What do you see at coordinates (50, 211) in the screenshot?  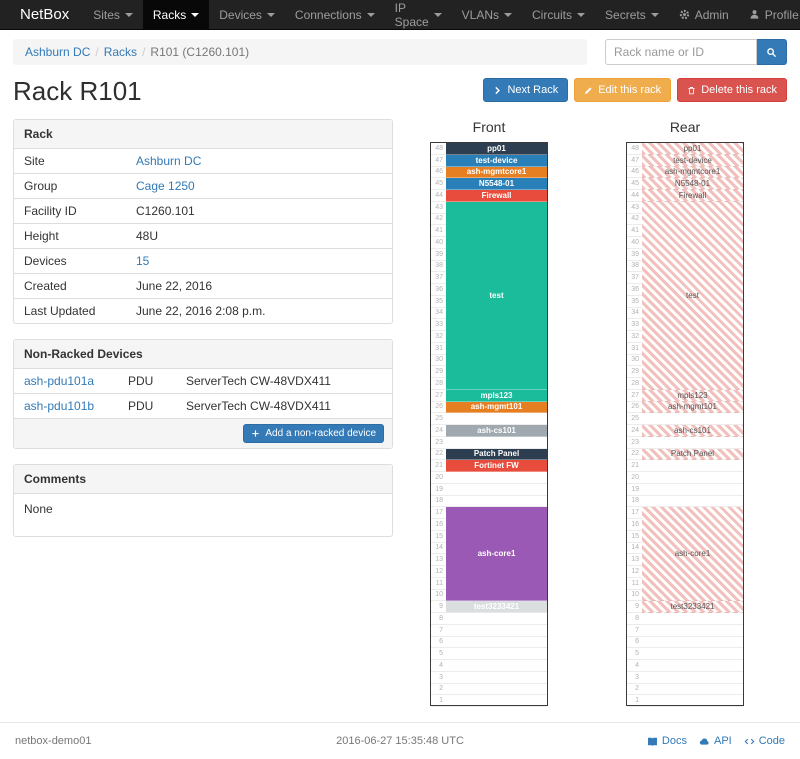 I see `attr-label: Facility ID` at bounding box center [50, 211].